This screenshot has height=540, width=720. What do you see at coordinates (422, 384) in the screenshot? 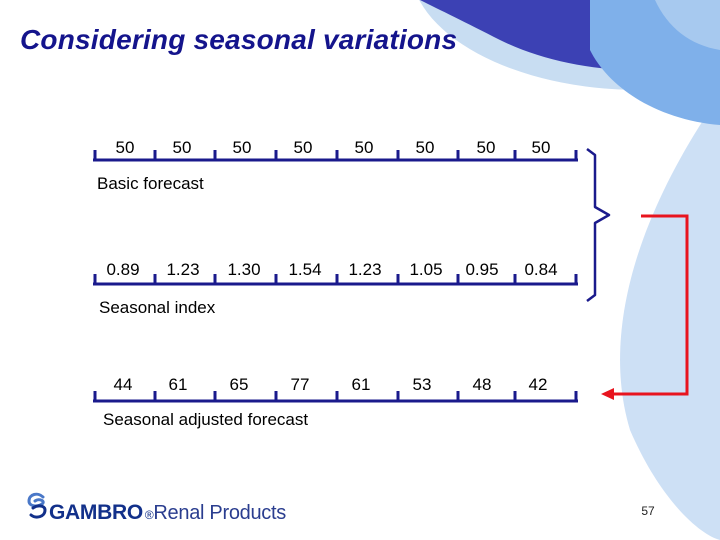
I see `adjusted-forecast-value: 53` at bounding box center [422, 384].